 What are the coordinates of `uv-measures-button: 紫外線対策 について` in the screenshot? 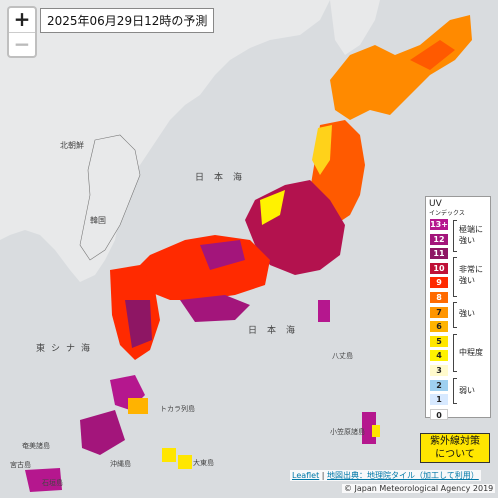 It's located at (455, 448).